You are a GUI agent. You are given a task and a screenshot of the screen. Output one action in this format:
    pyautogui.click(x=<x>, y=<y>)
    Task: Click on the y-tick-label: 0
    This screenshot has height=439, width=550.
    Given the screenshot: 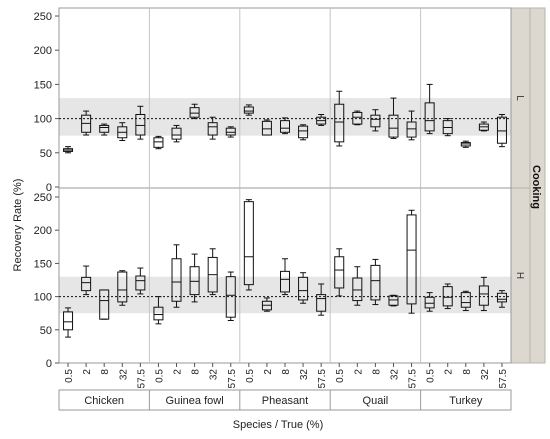 What is the action you would take?
    pyautogui.click(x=49, y=188)
    